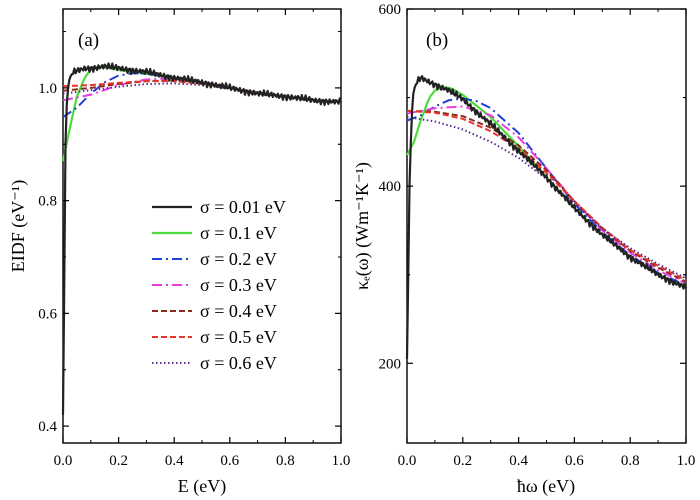  Describe the element at coordinates (546, 486) in the screenshot. I see `x-axis-label-b: ħω (eV)` at that location.